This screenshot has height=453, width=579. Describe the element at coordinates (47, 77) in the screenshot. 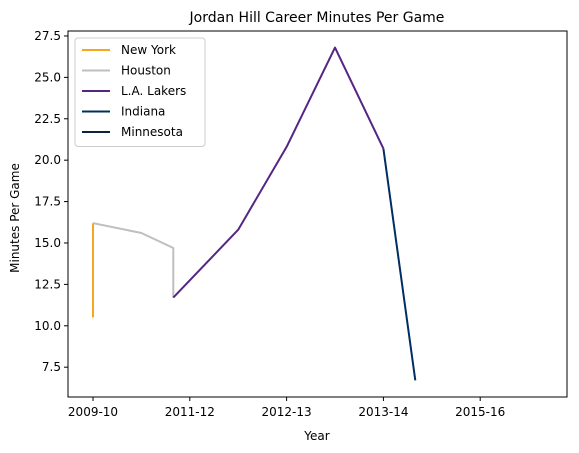

I see `y-tick-label: 25.0` at that location.